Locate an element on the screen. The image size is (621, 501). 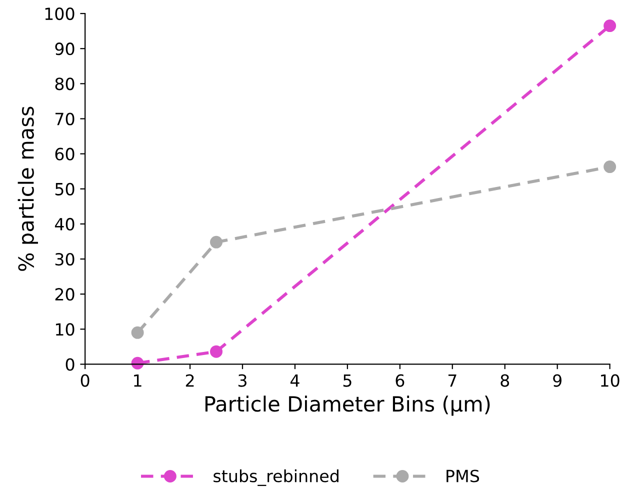
x-tick-label: 10 is located at coordinates (610, 380).